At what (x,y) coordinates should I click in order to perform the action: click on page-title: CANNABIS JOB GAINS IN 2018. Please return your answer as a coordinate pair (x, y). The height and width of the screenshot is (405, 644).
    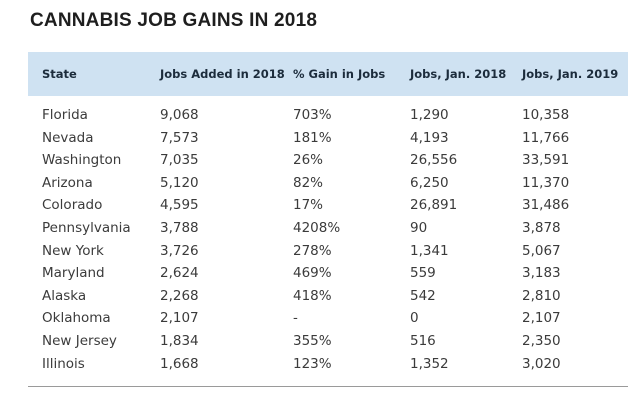
    Looking at the image, I should click on (174, 20).